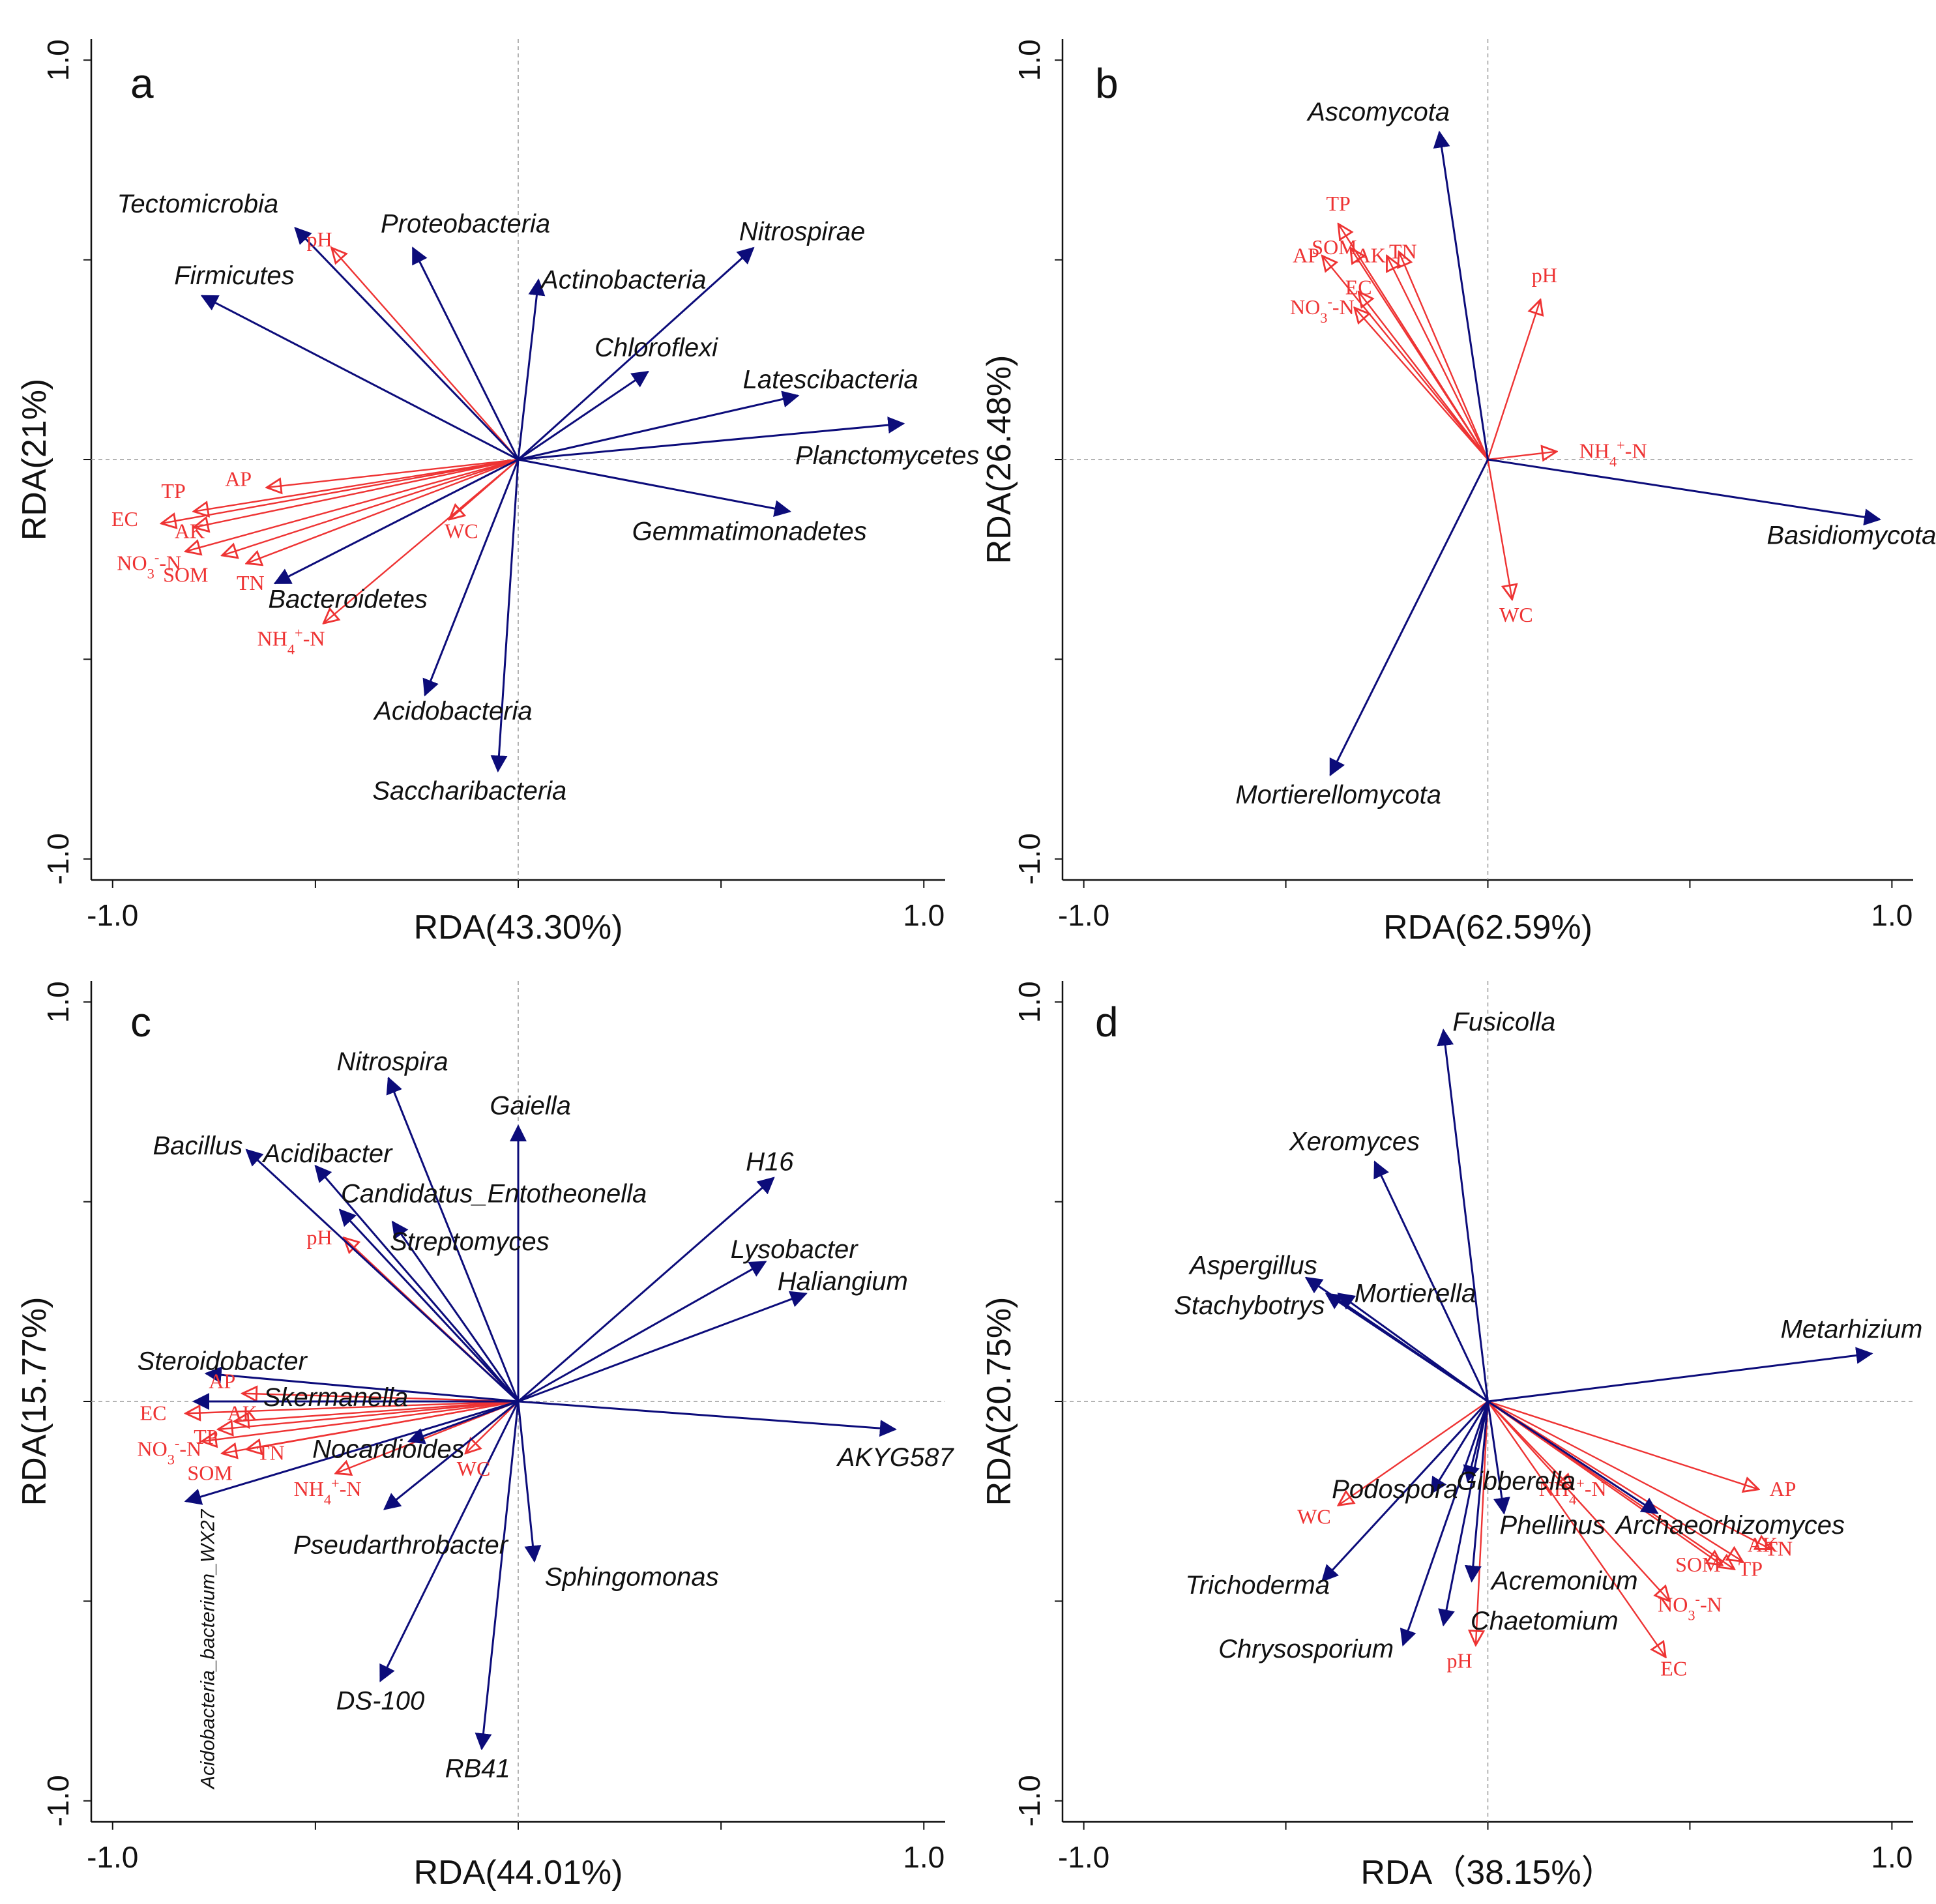  Describe the element at coordinates (348, 599) in the screenshot. I see `species-label-bacteroidetes: Bacteroidetes` at that location.